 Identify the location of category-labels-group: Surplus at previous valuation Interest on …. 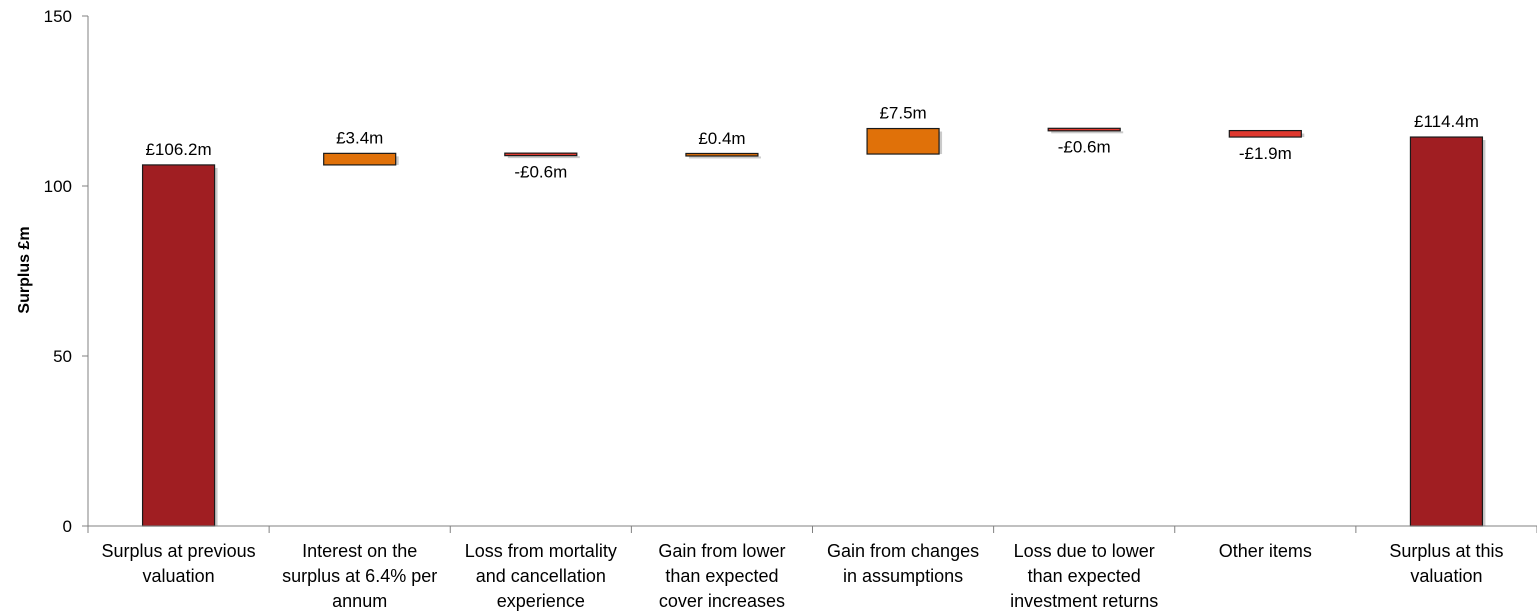
(803, 576).